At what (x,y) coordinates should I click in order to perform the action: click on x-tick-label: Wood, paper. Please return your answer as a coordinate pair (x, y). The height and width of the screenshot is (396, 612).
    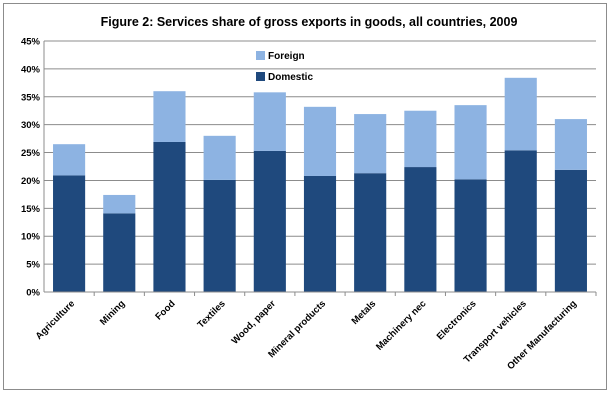
    Looking at the image, I should click on (254, 322).